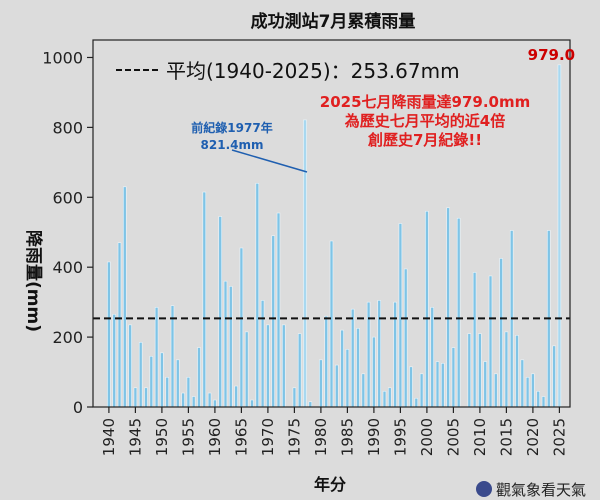 Image resolution: width=600 pixels, height=500 pixels. What do you see at coordinates (527, 392) in the screenshot?
I see `bar-2019` at bounding box center [527, 392].